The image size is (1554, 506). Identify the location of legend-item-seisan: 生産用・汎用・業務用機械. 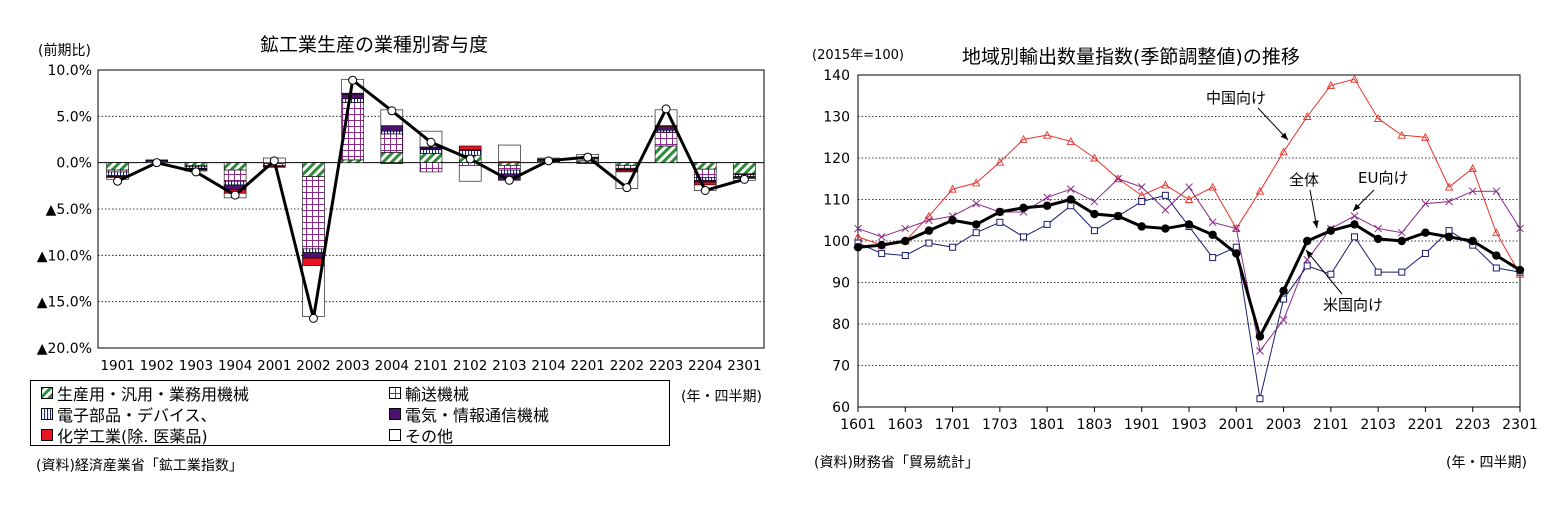
(145, 393).